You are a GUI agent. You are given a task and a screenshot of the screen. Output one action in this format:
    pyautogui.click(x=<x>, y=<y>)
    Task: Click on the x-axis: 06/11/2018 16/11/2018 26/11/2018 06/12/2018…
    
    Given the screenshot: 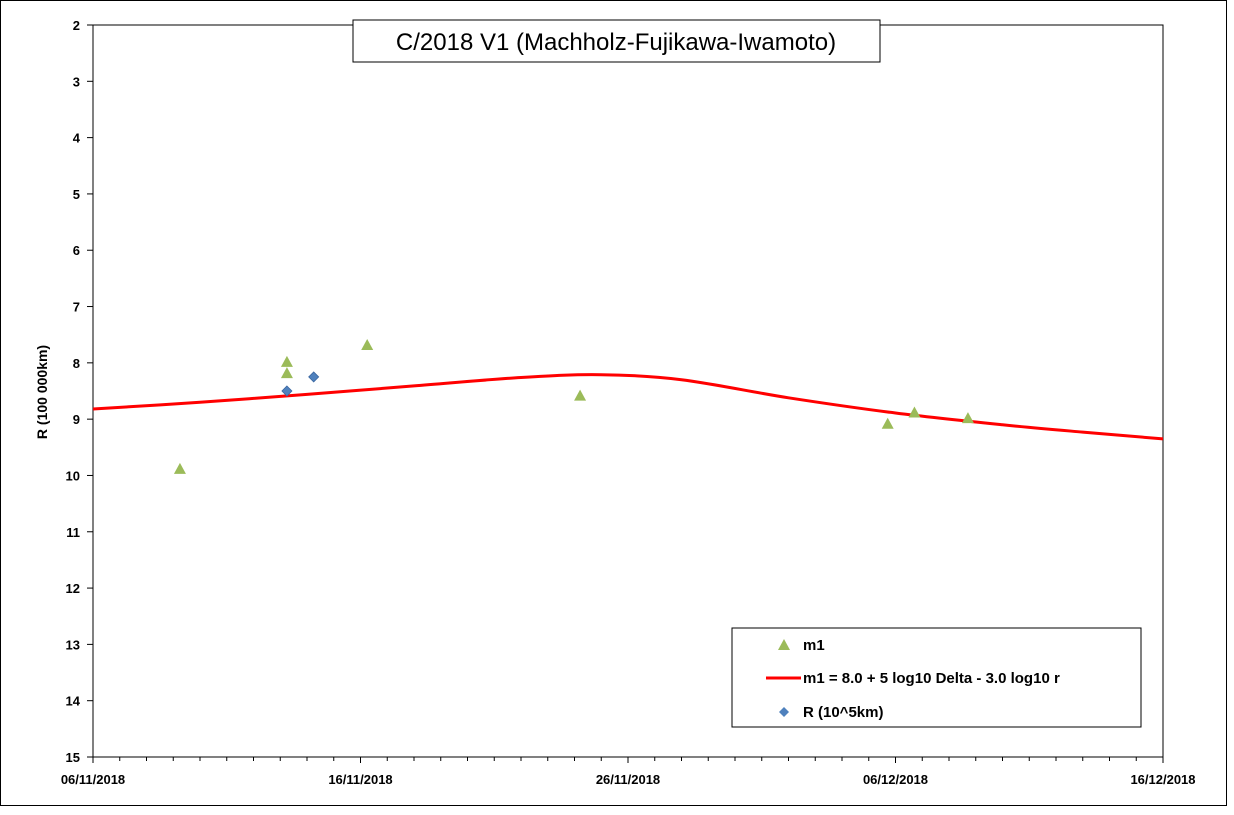 What is the action you would take?
    pyautogui.click(x=628, y=772)
    